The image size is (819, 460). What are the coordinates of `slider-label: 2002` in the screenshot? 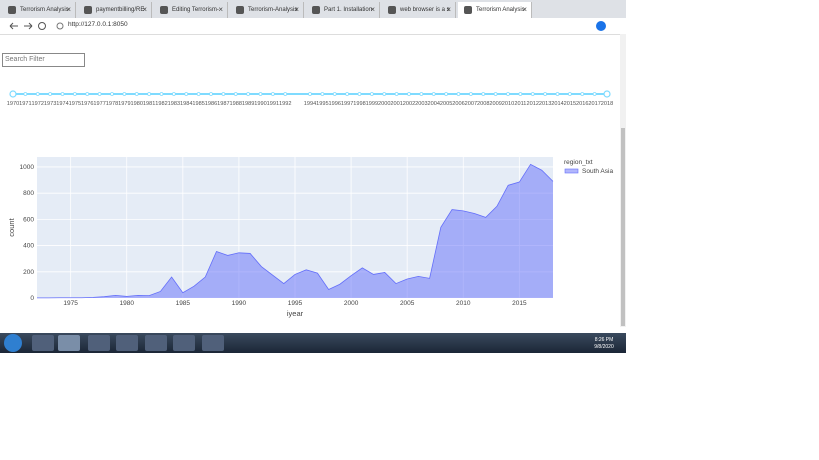 It's located at (409, 104).